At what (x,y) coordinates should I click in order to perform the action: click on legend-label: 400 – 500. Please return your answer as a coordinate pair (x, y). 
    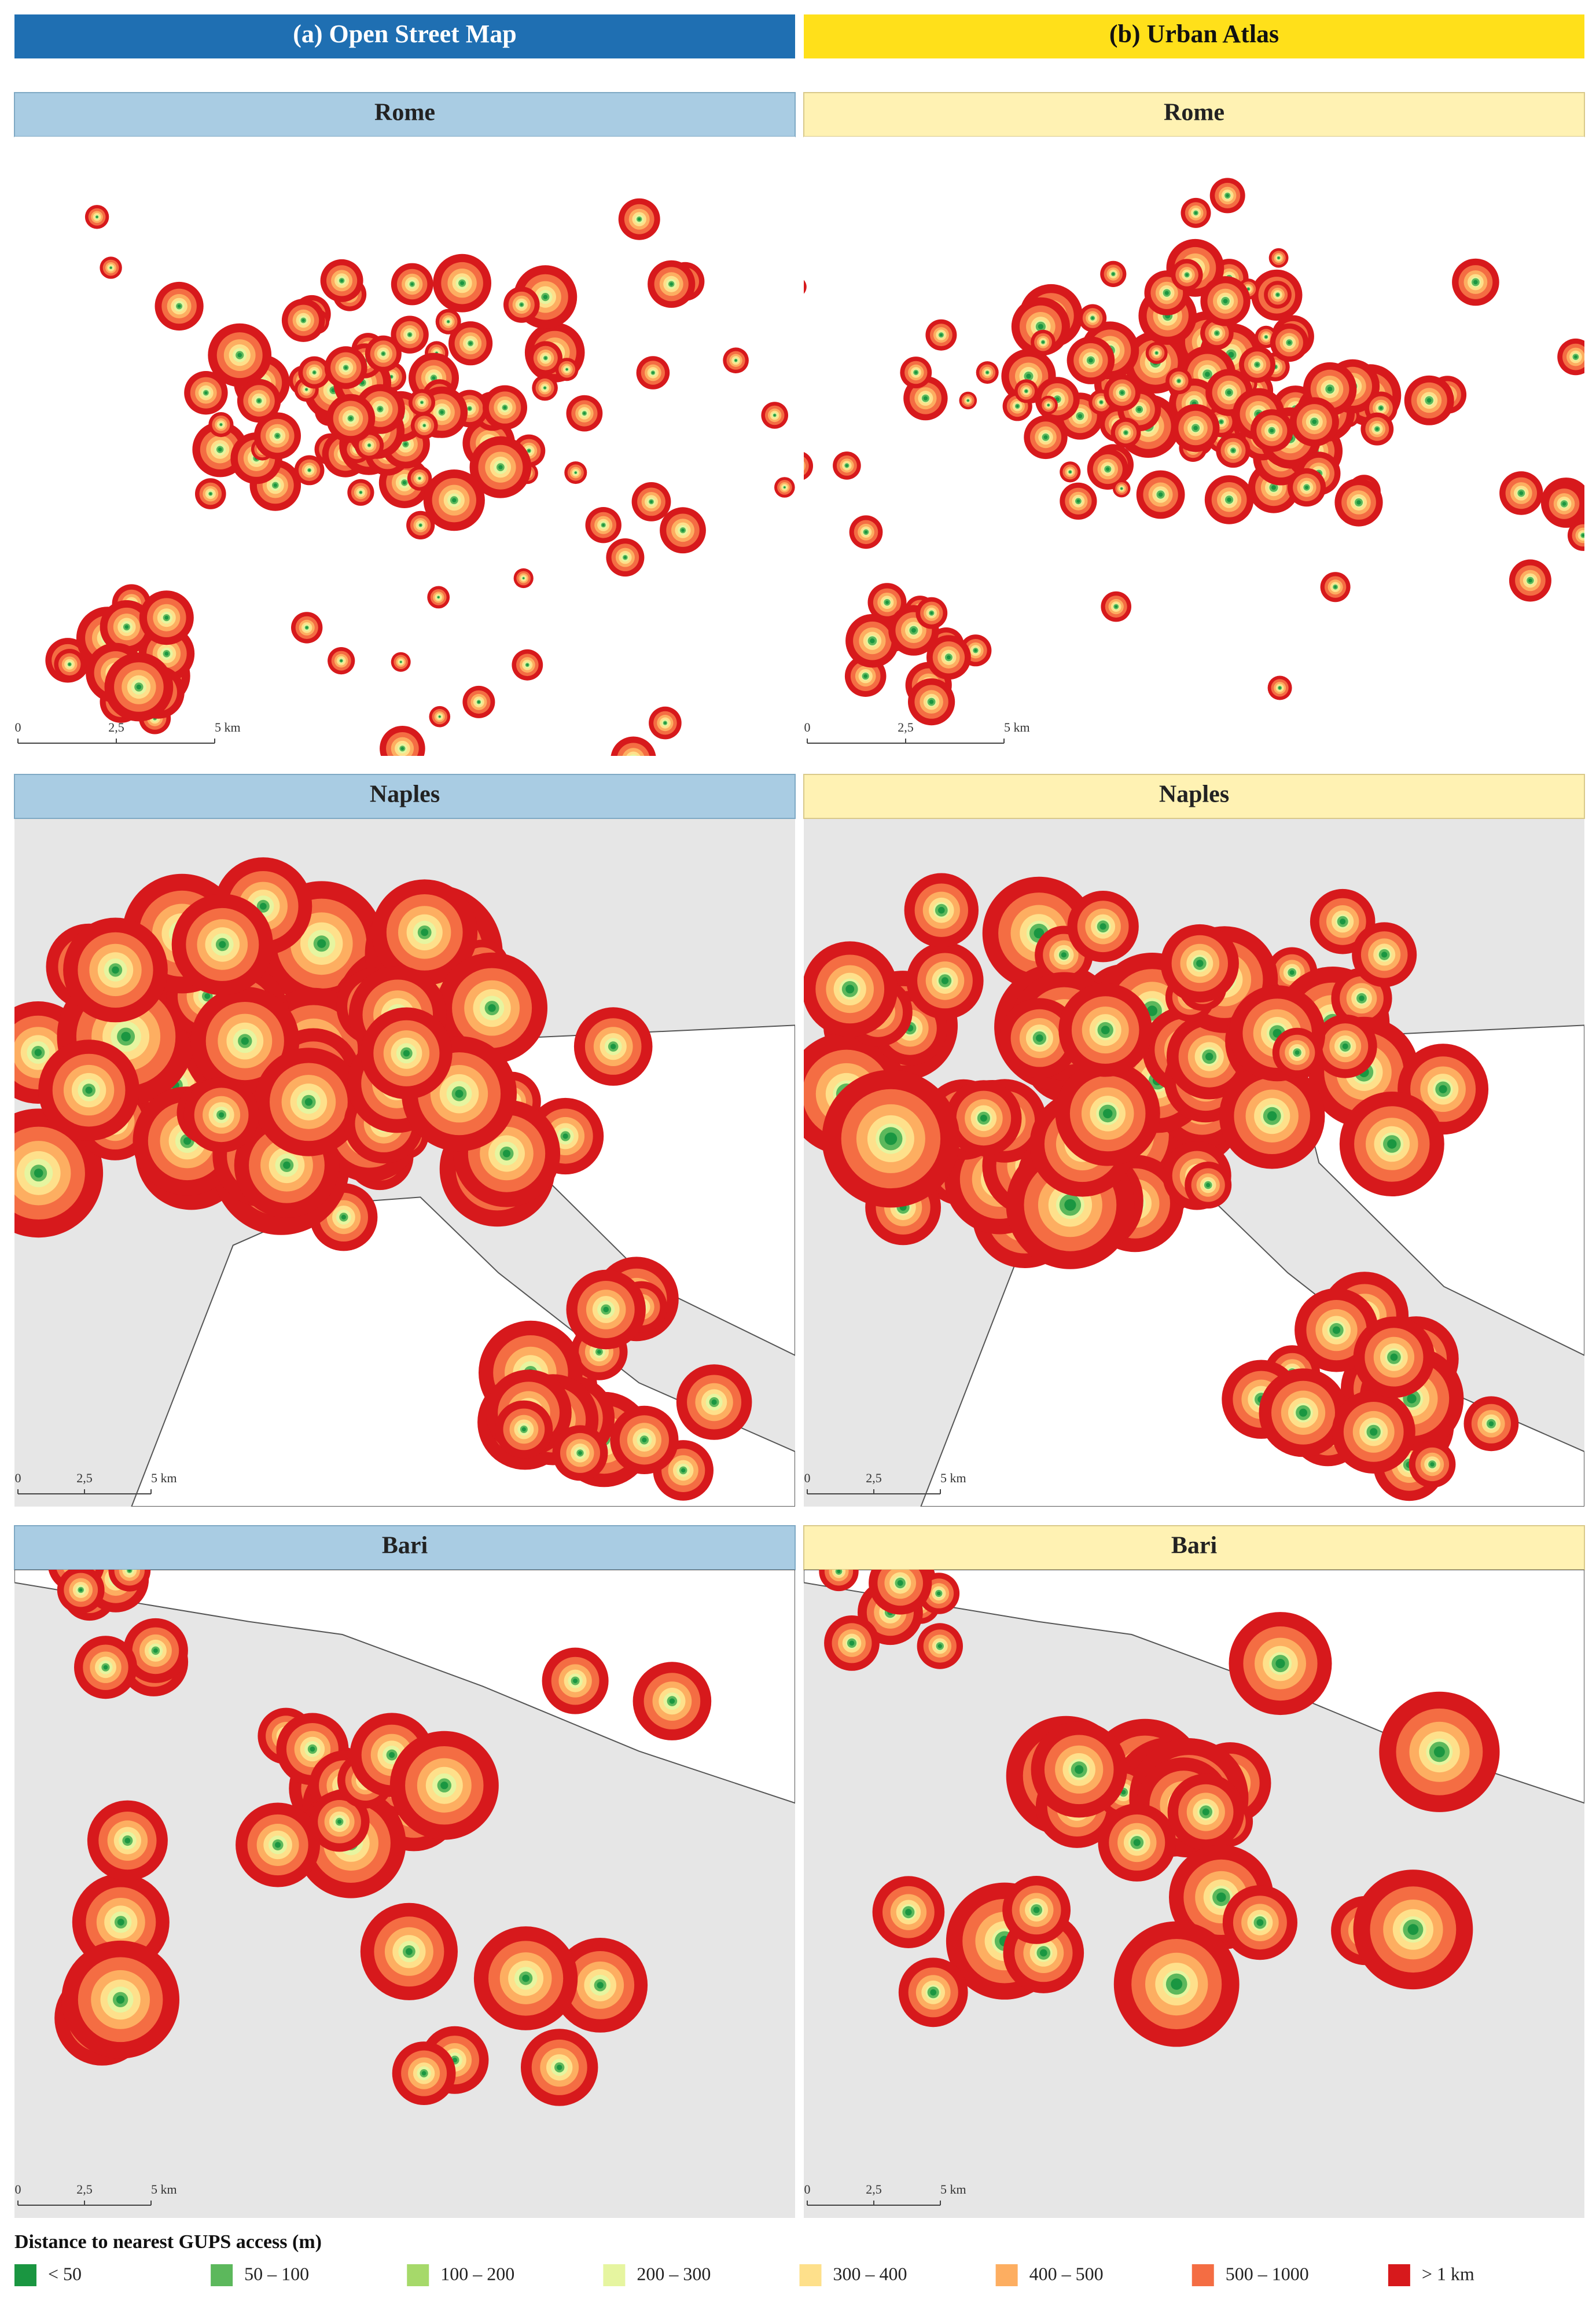
    Looking at the image, I should click on (1066, 2273).